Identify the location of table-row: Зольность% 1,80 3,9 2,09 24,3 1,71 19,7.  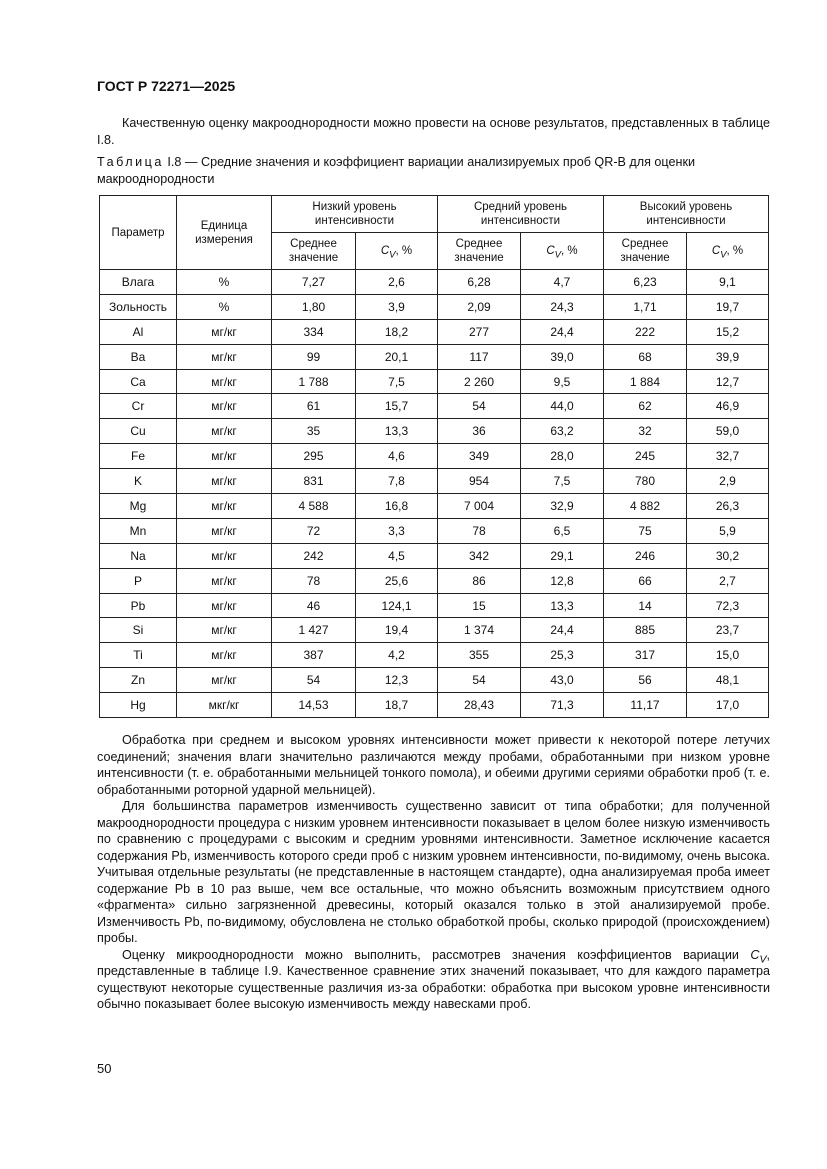
(434, 306).